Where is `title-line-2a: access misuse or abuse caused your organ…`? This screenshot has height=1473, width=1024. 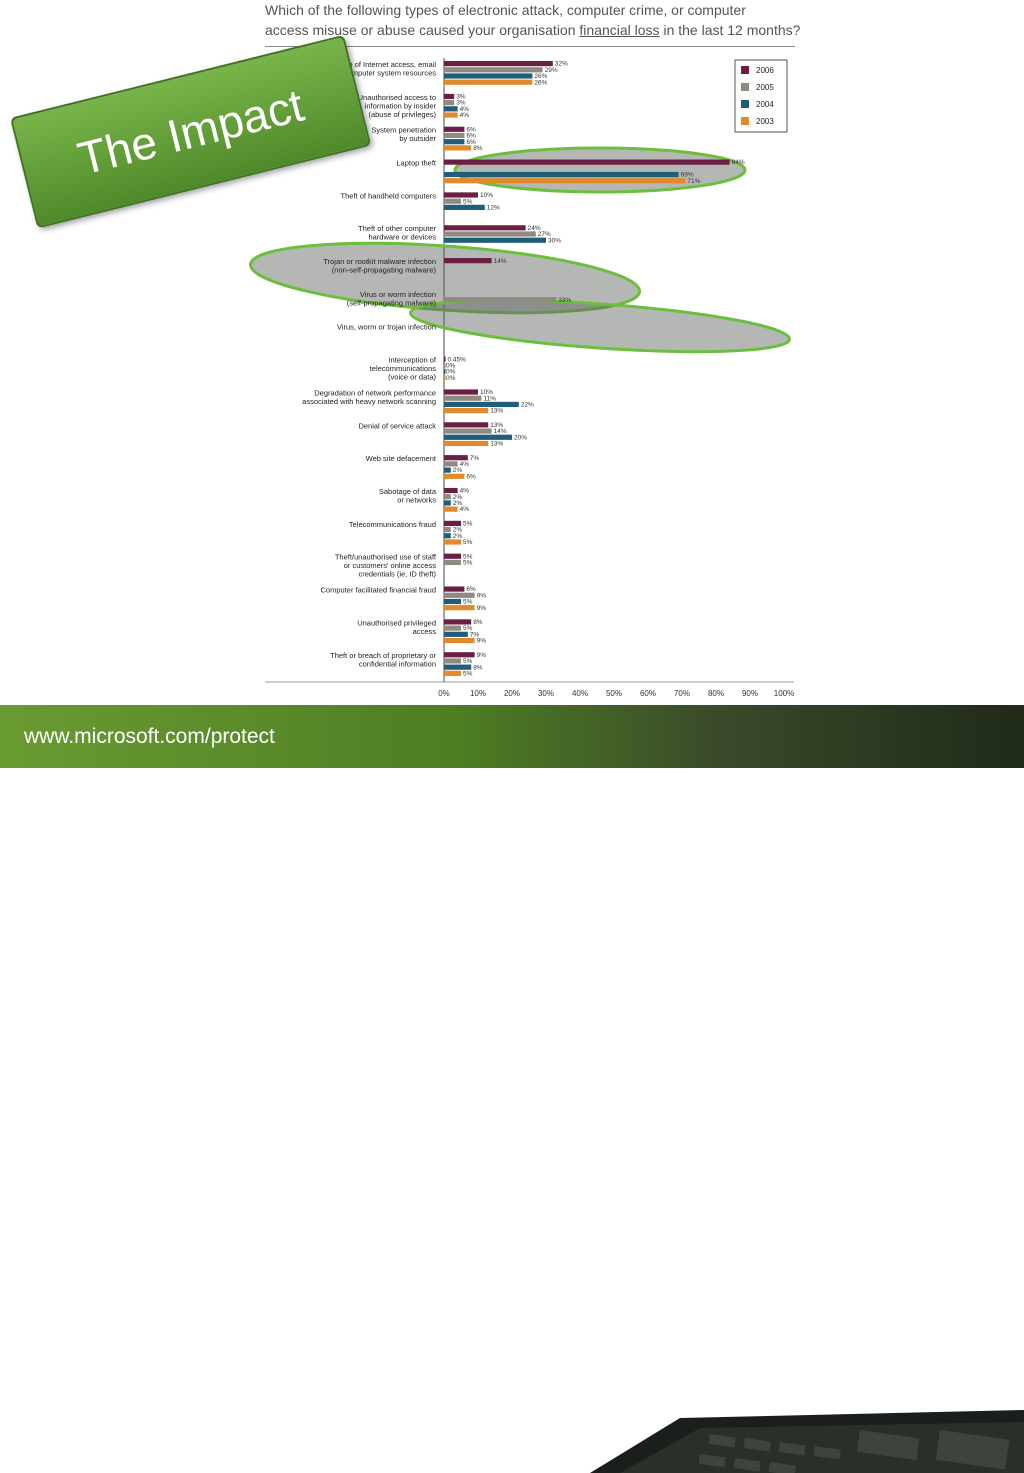 title-line-2a: access misuse or abuse caused your organ… is located at coordinates (422, 30).